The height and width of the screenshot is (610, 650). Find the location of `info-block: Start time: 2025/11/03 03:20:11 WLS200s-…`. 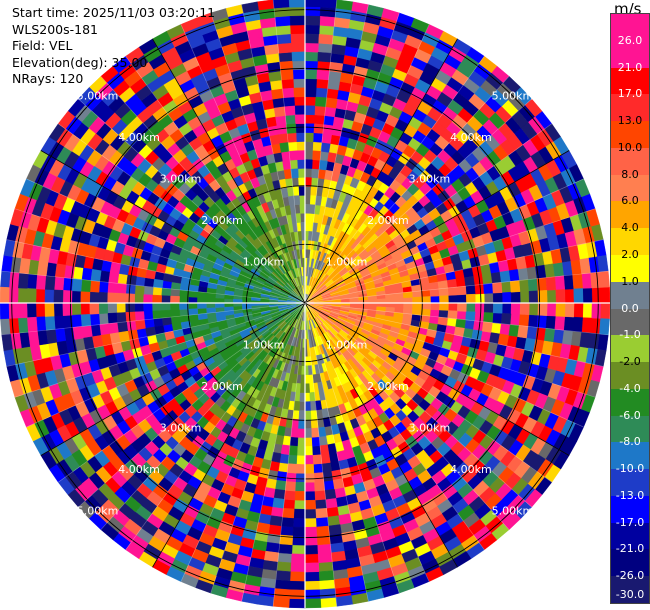

info-block: Start time: 2025/11/03 03:20:11 WLS200s-… is located at coordinates (113, 46).